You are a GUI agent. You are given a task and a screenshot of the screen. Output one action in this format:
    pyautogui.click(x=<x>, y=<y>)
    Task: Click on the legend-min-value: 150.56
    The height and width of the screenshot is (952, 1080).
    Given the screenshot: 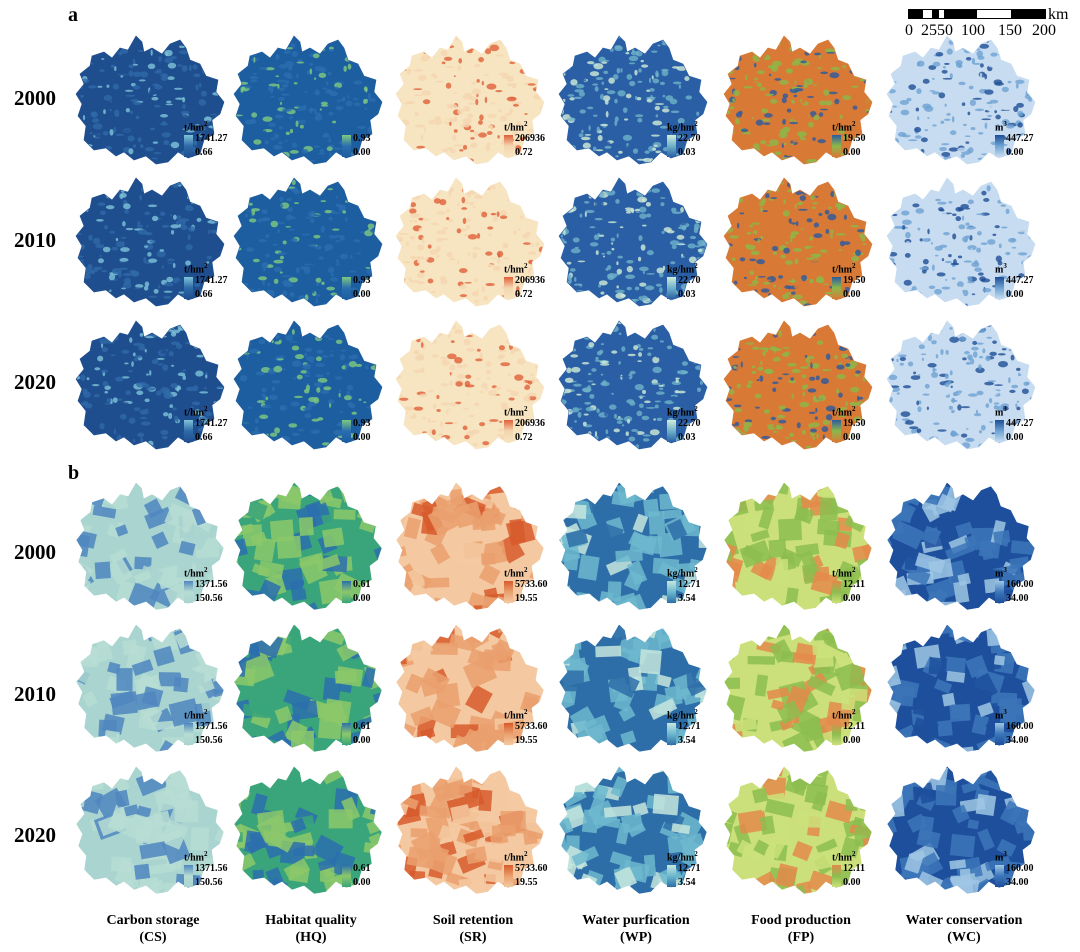 What is the action you would take?
    pyautogui.click(x=209, y=882)
    